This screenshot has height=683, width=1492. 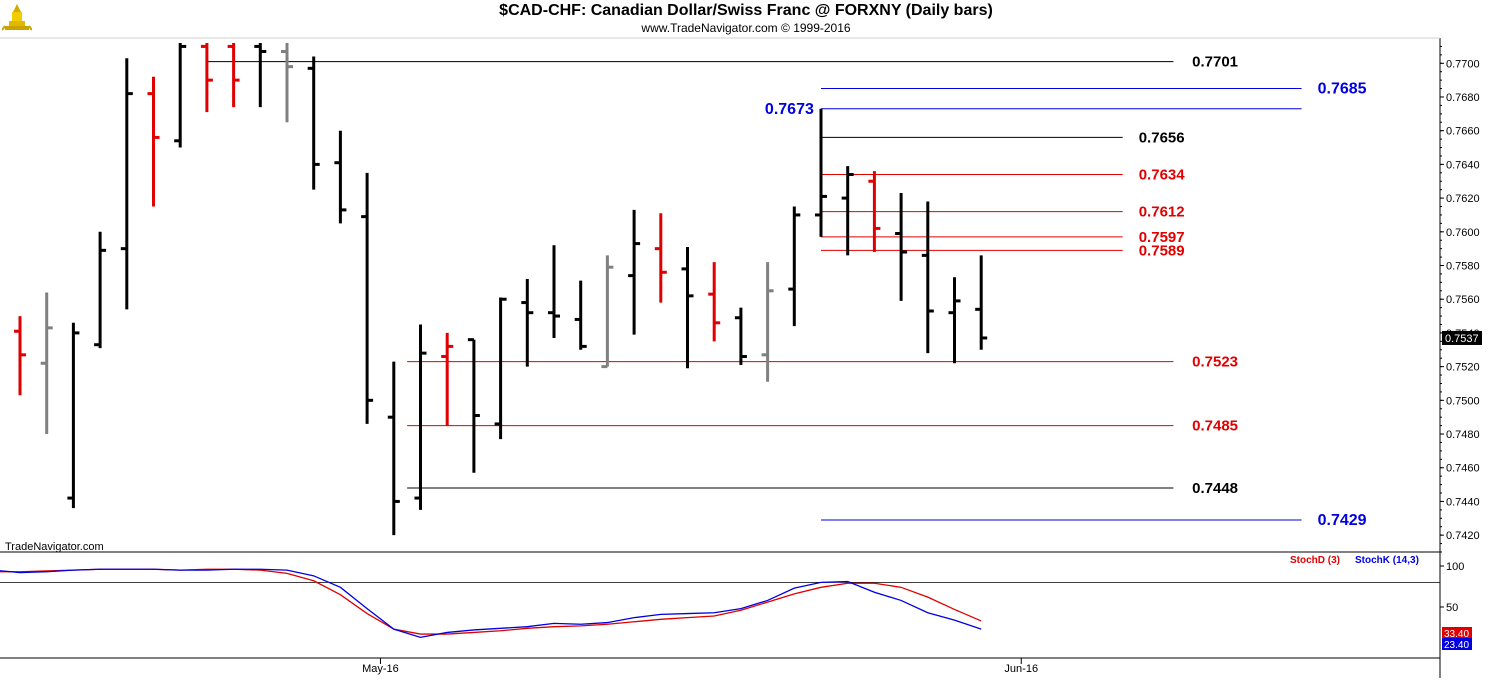 What do you see at coordinates (1463, 199) in the screenshot?
I see `y-tick-label: 0.7620` at bounding box center [1463, 199].